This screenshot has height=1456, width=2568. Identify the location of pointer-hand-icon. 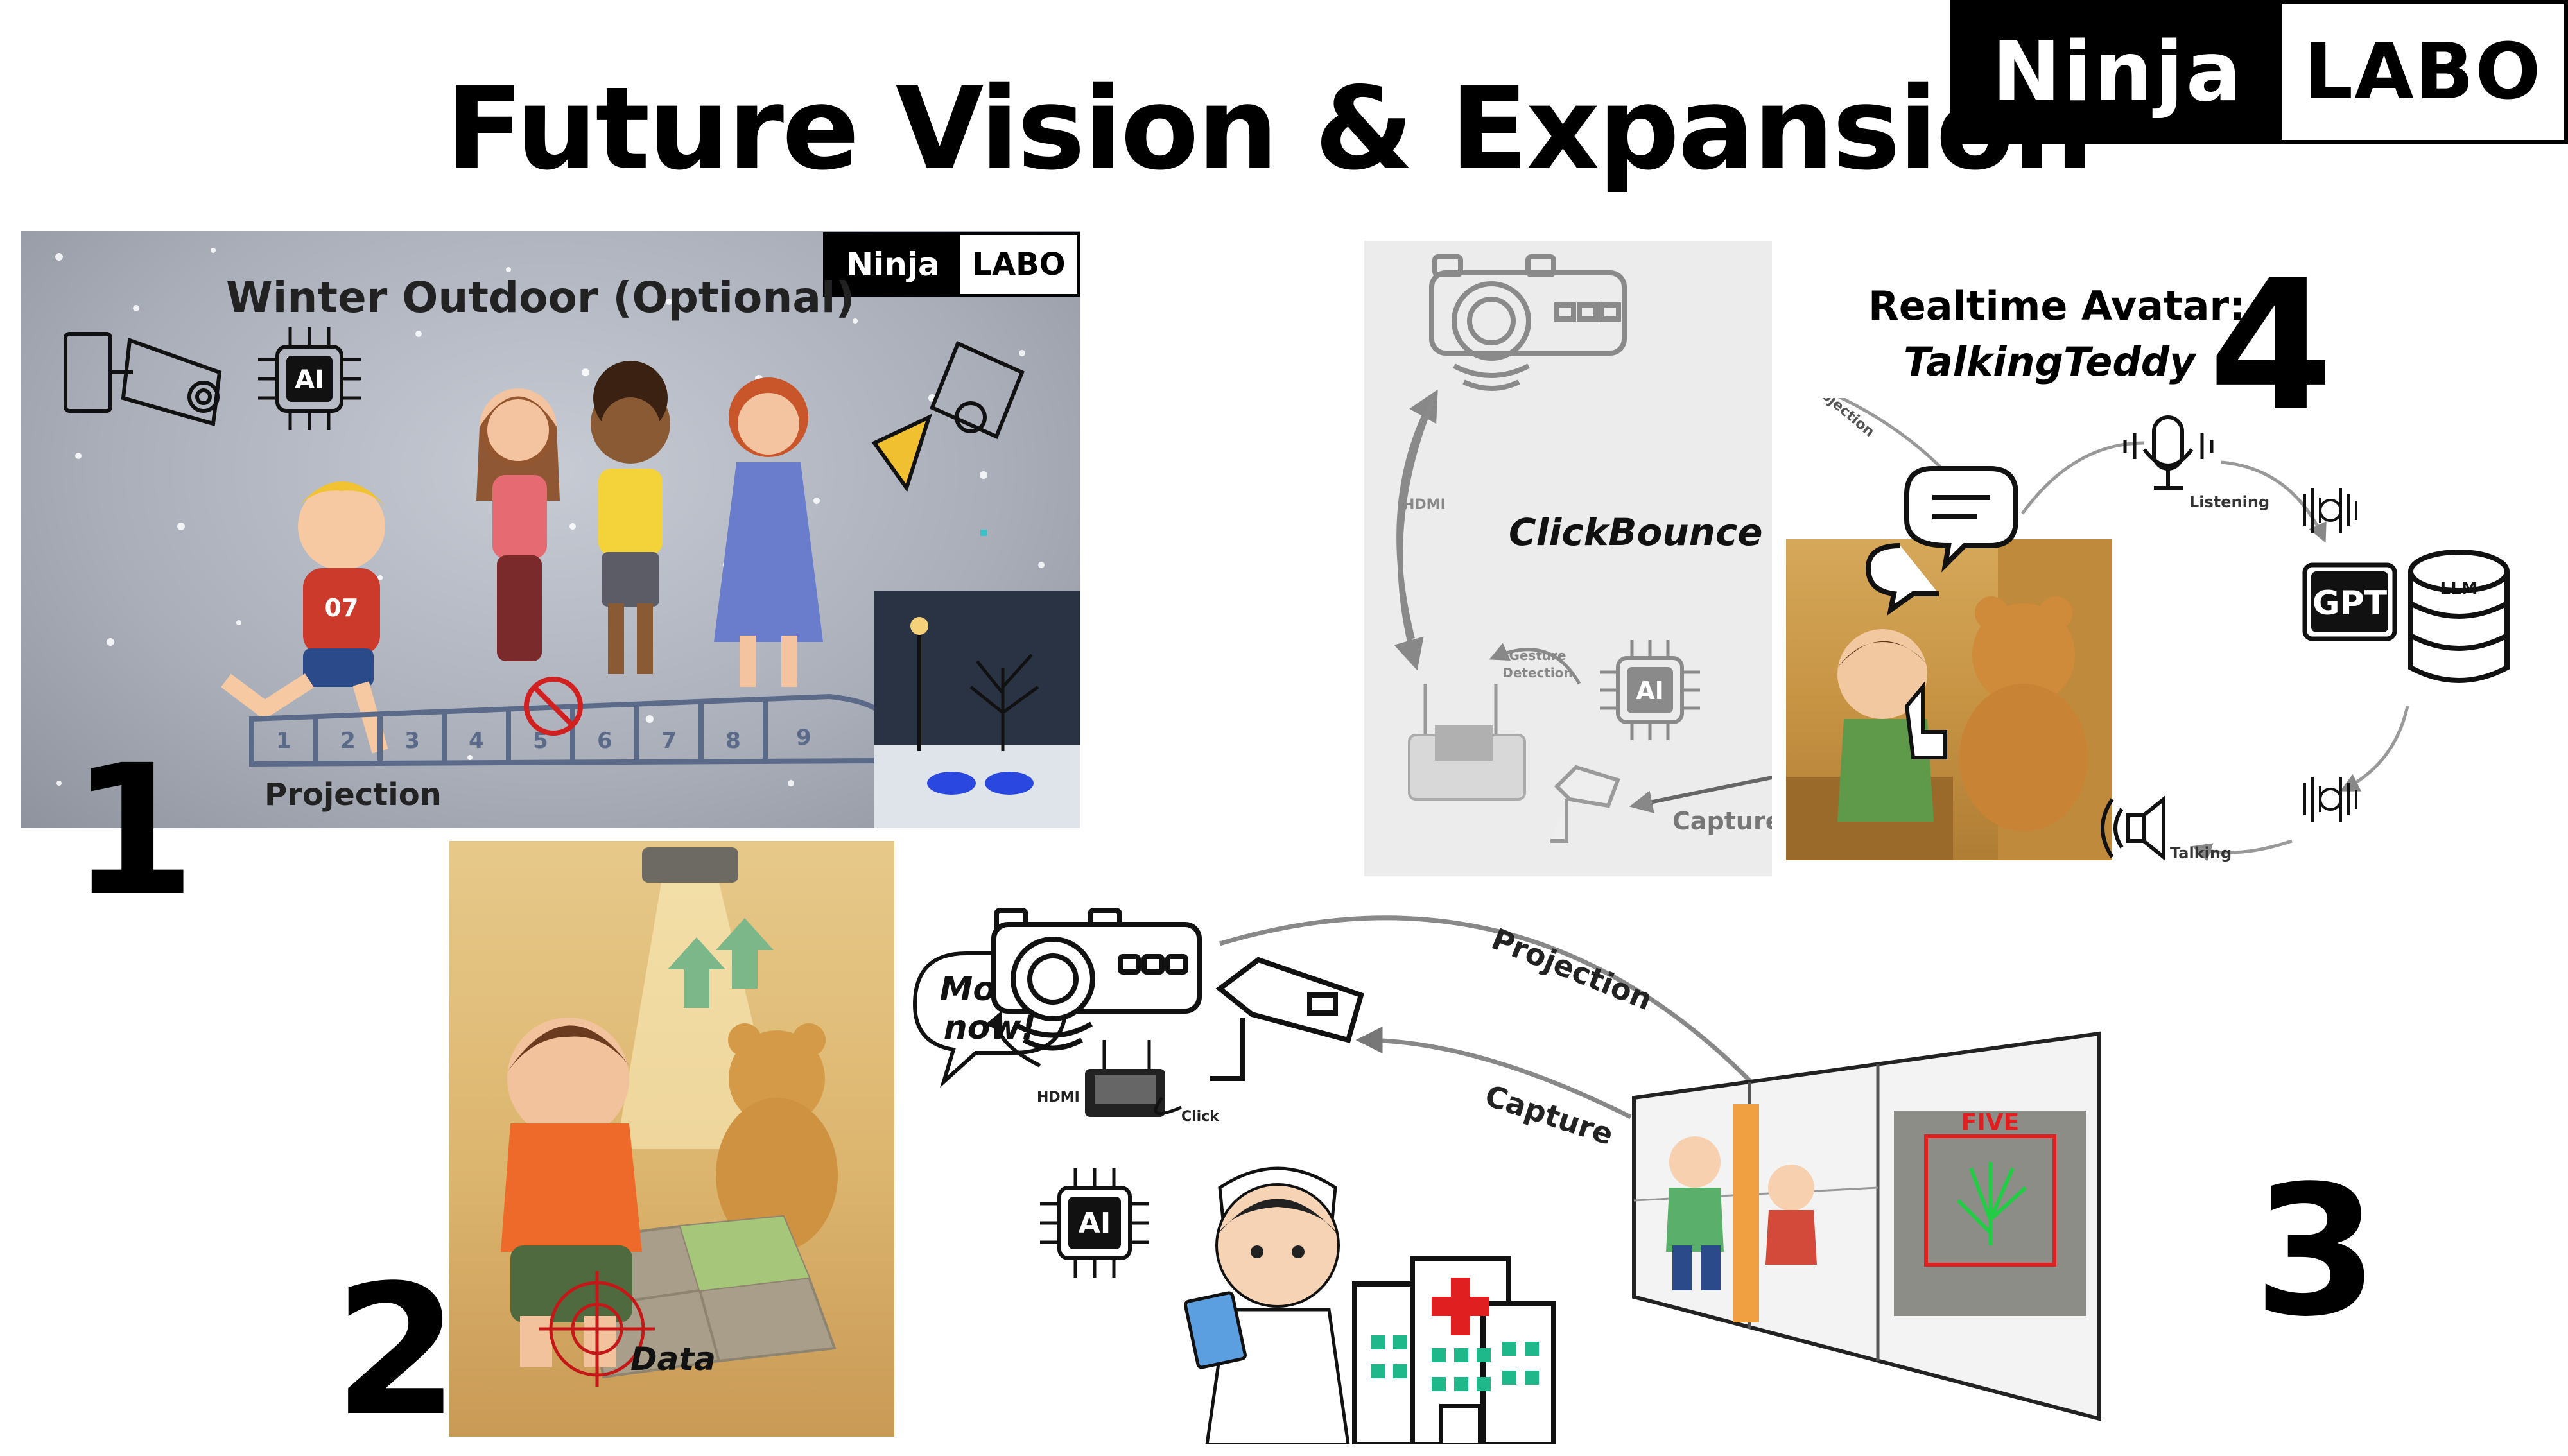
(1925, 720).